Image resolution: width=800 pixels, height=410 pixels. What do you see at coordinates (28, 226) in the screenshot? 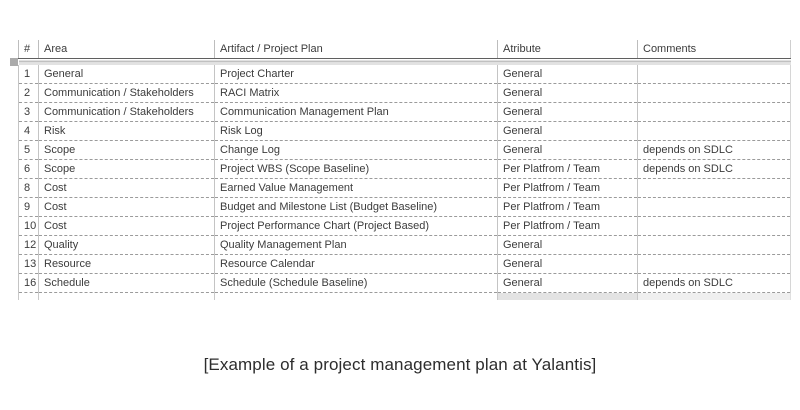
I see `cell-num: 10` at bounding box center [28, 226].